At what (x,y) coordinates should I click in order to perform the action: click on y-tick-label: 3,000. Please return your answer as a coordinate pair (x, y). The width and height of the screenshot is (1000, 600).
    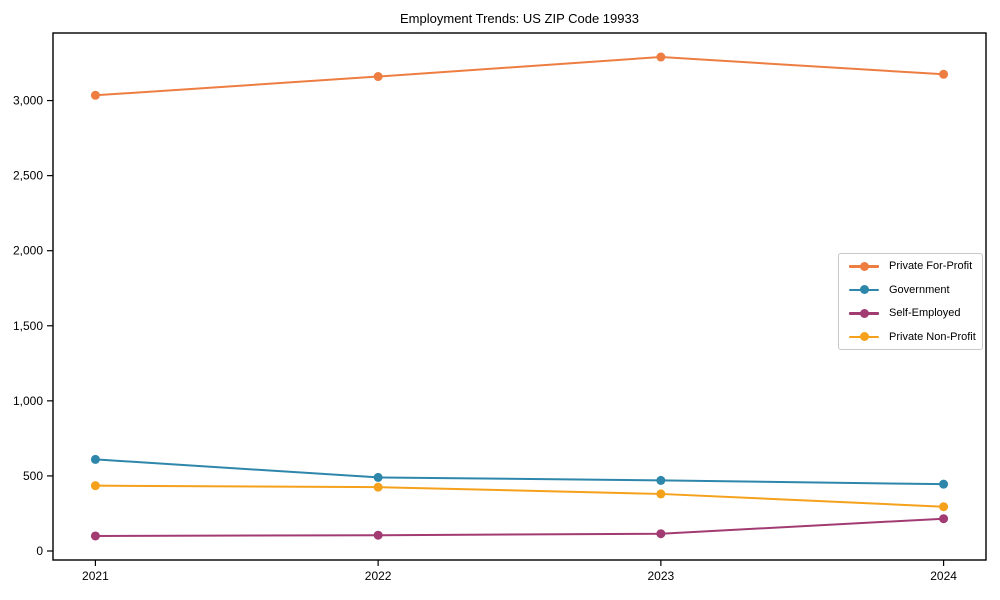
    Looking at the image, I should click on (28, 101).